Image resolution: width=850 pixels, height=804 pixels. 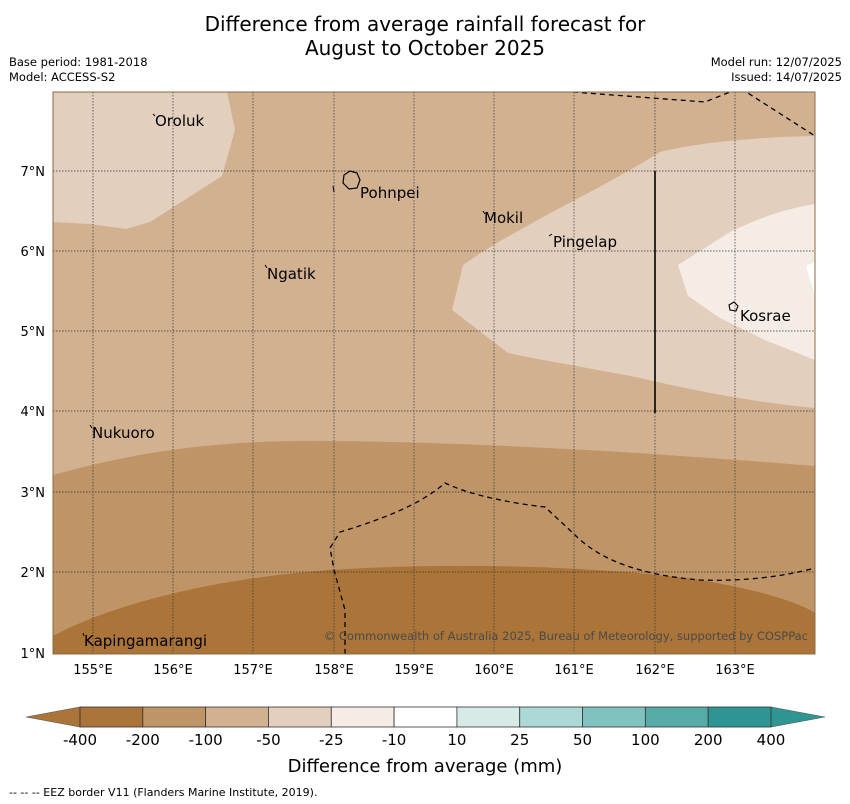 What do you see at coordinates (145, 641) in the screenshot?
I see `place-label-kapingamarangi: Kapingamarangi` at bounding box center [145, 641].